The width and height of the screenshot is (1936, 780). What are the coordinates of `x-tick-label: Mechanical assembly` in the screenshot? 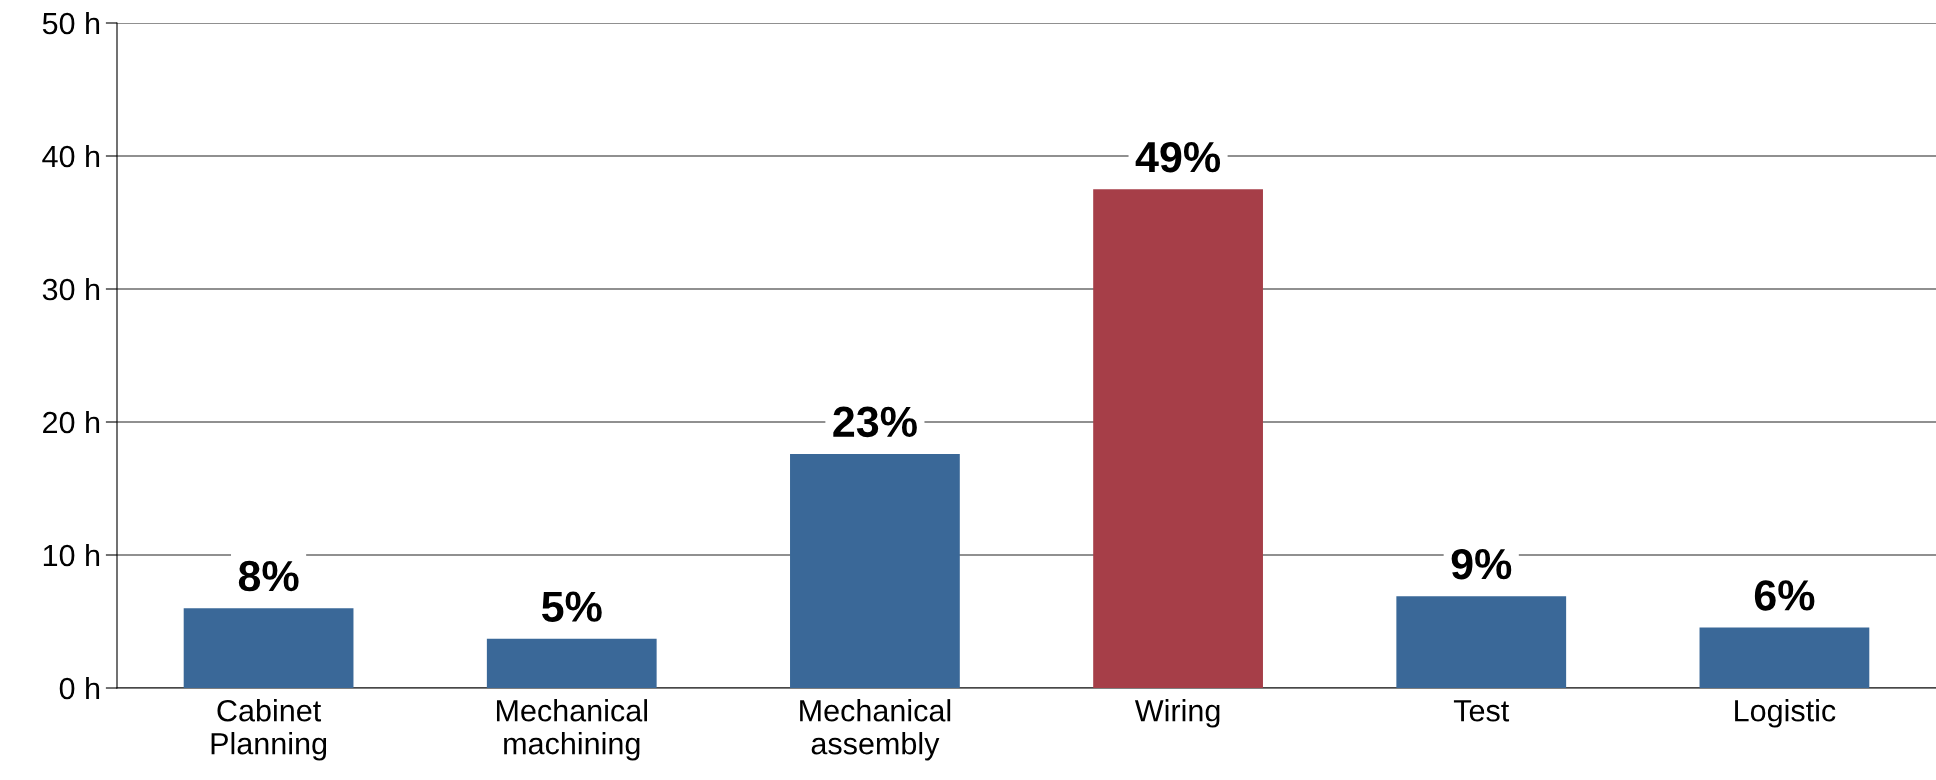 It's located at (875, 730).